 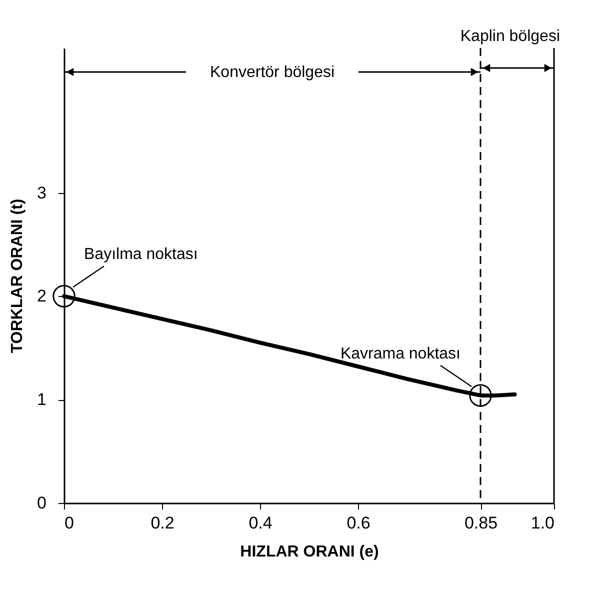 I want to click on y-tick-label: 2, so click(x=41, y=296).